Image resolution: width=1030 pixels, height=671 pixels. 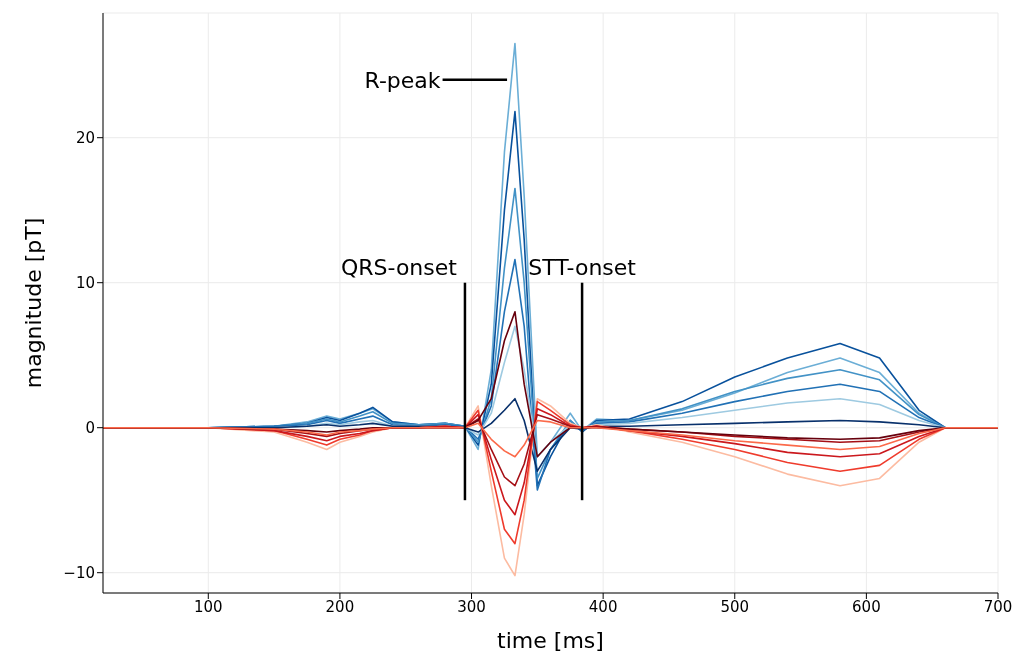 I want to click on y-axis-title: magnitude [pT], so click(x=33, y=303).